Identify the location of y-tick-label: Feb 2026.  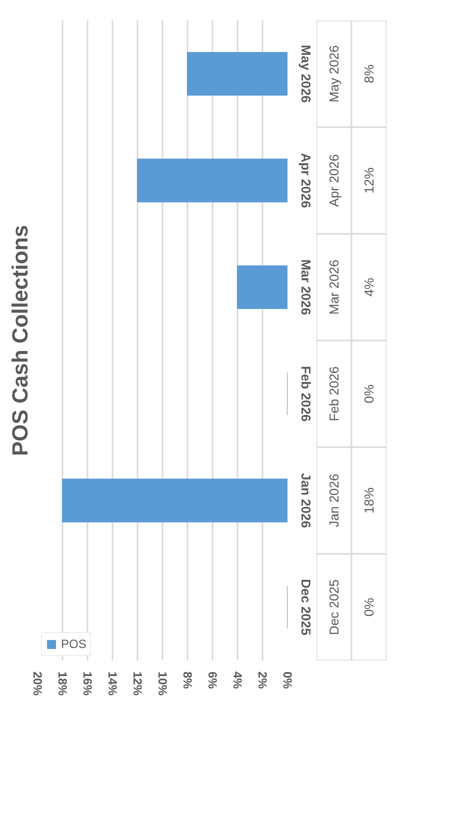
(306, 394).